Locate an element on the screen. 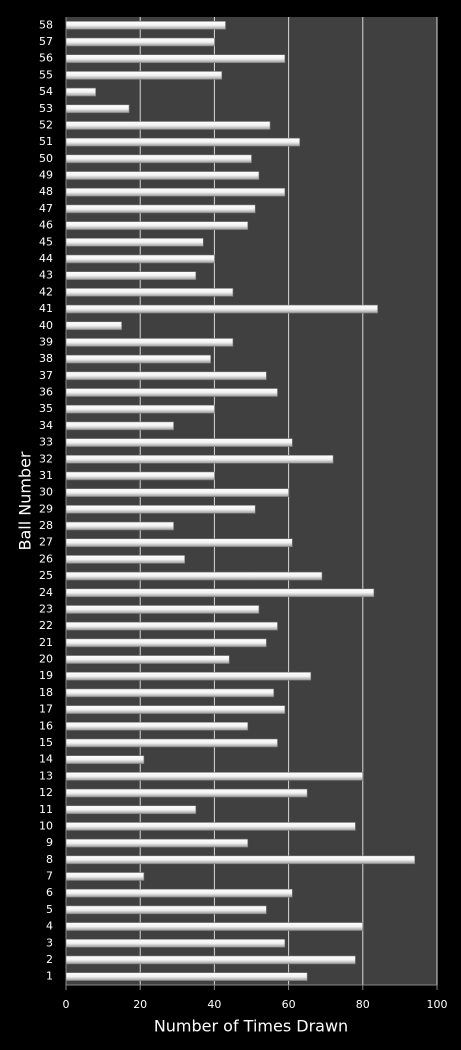  y-tick-label: 2 is located at coordinates (49, 959).